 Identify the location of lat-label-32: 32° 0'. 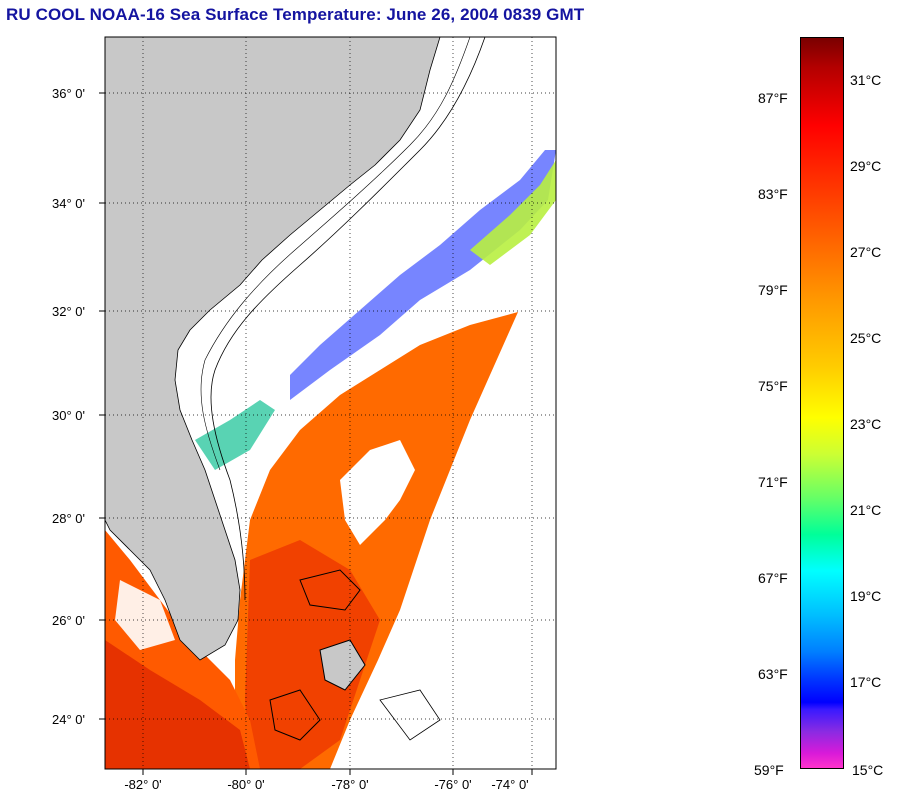
(68, 311).